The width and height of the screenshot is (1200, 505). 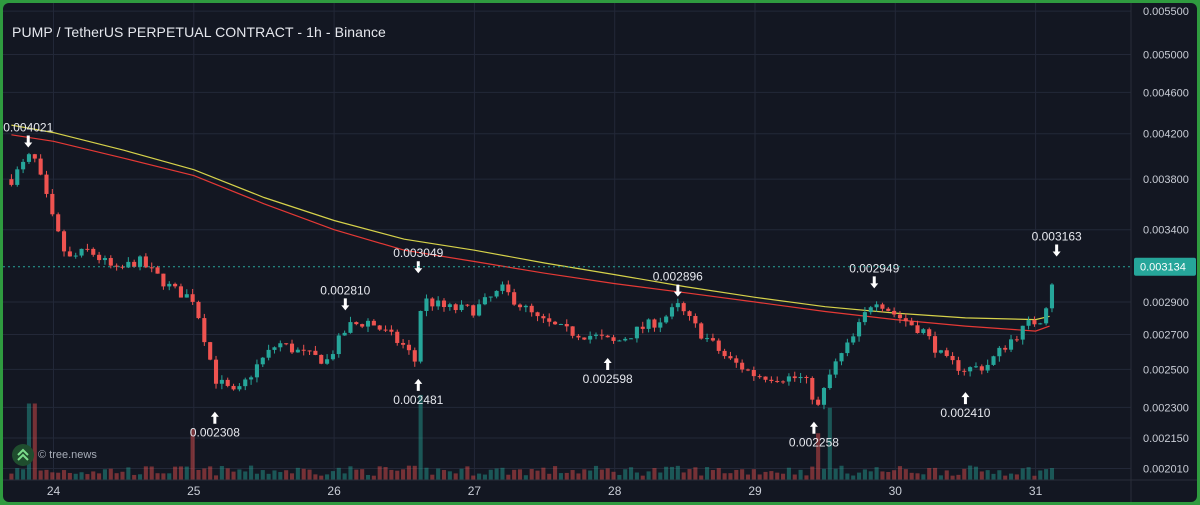 What do you see at coordinates (23, 455) in the screenshot?
I see `tree-logo-icon` at bounding box center [23, 455].